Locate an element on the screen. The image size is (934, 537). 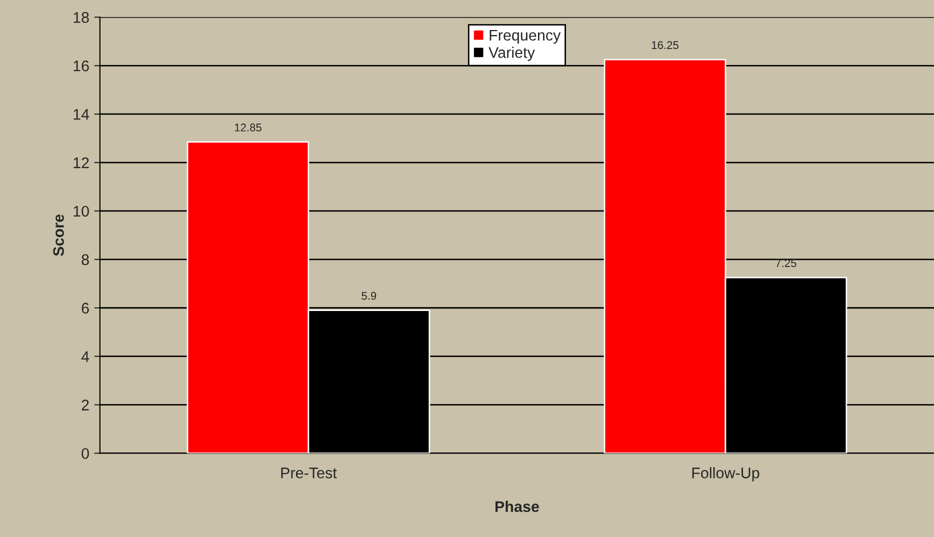
legend-label: Variety is located at coordinates (511, 53).